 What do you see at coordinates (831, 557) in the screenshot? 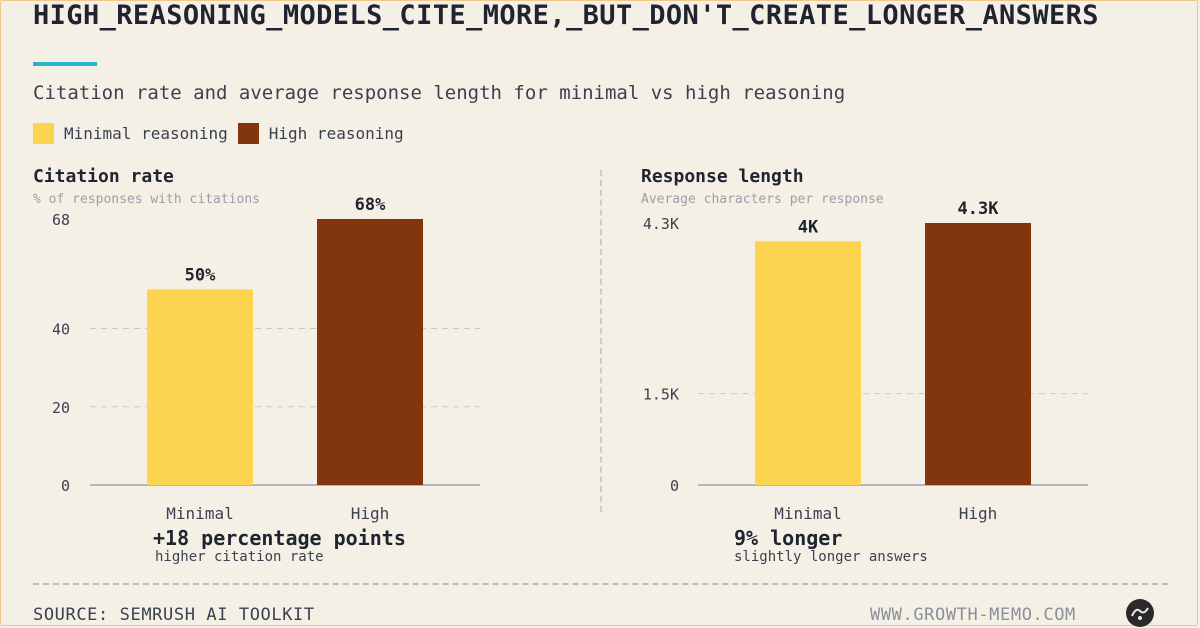
I see `length-stat-sub: slightly longer answers` at bounding box center [831, 557].